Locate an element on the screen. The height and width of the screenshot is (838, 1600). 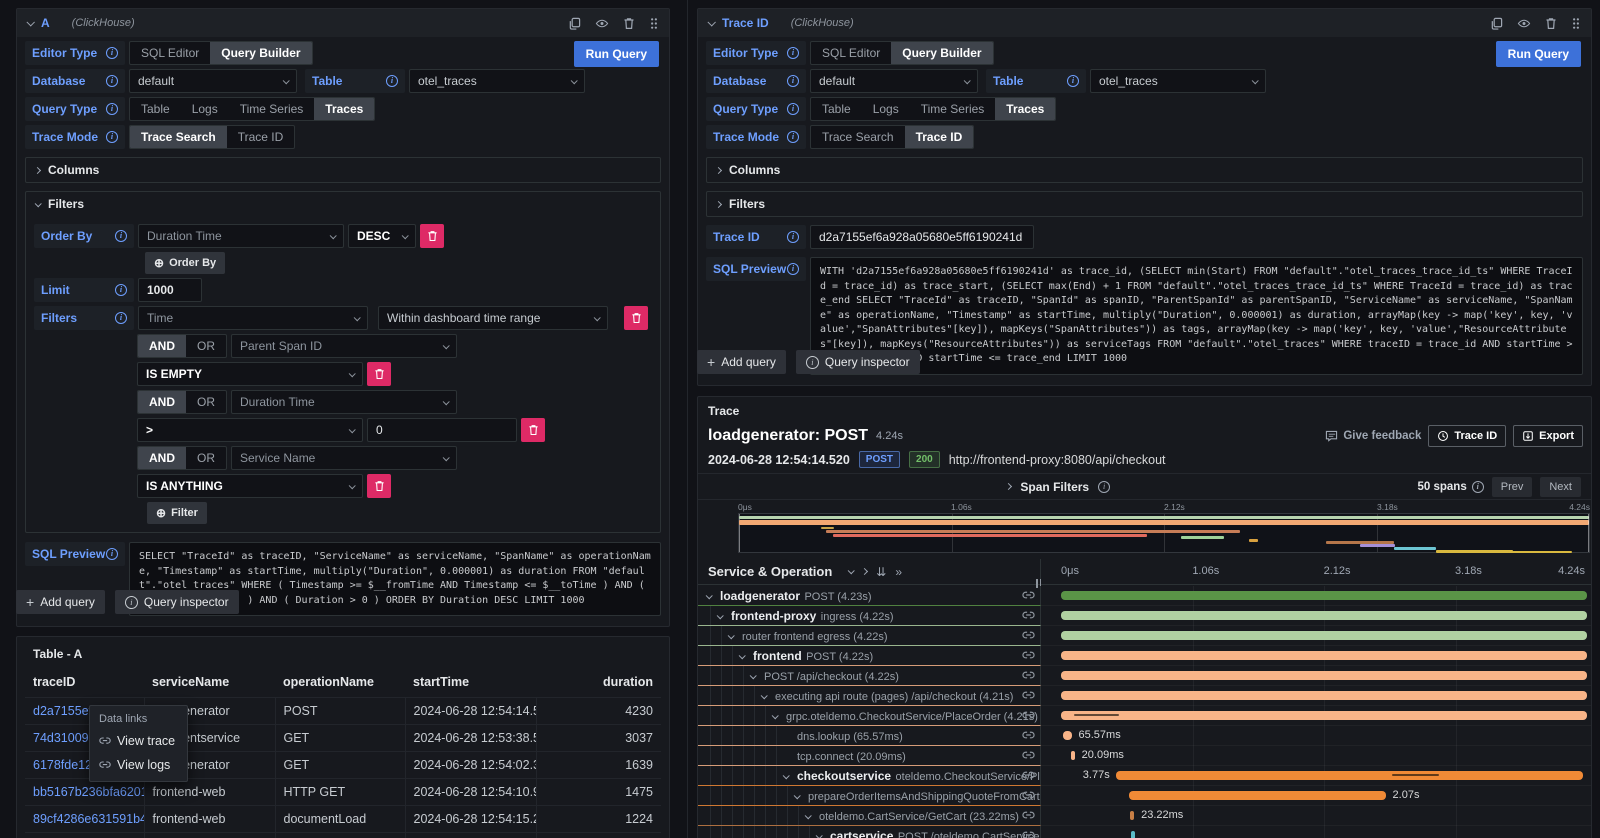
span-timeline-cell: 3.77s is located at coordinates (1316, 776).